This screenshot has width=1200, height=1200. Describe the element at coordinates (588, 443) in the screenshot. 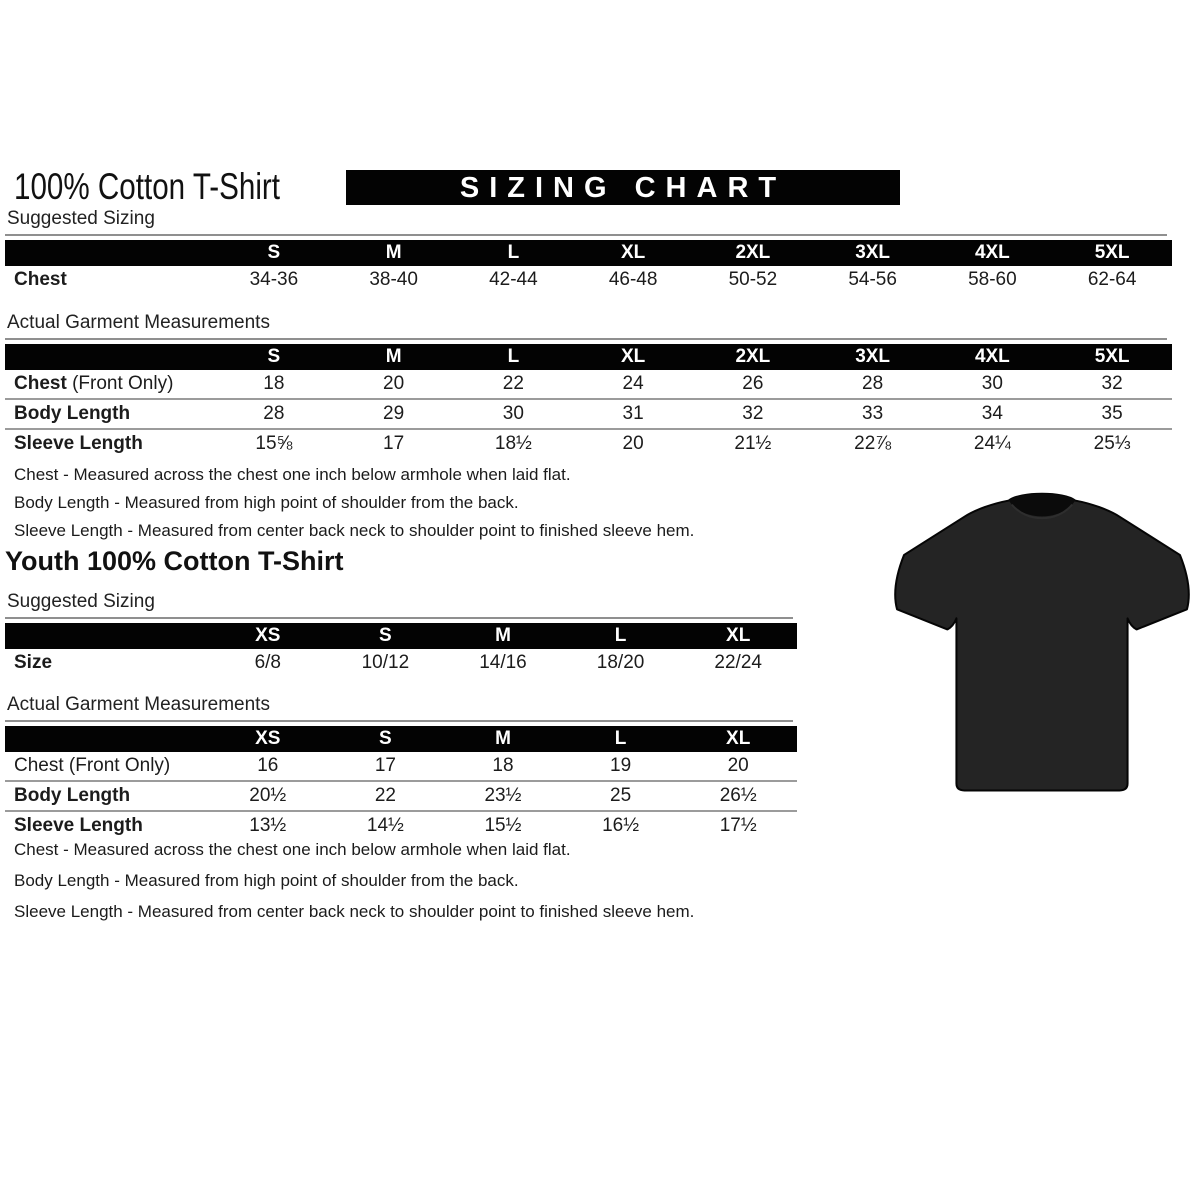

I see `measurement-row: Sleeve Length 15⅝ 17 18½ 20 21½ 22⅞ 24¼ 25⅓` at that location.